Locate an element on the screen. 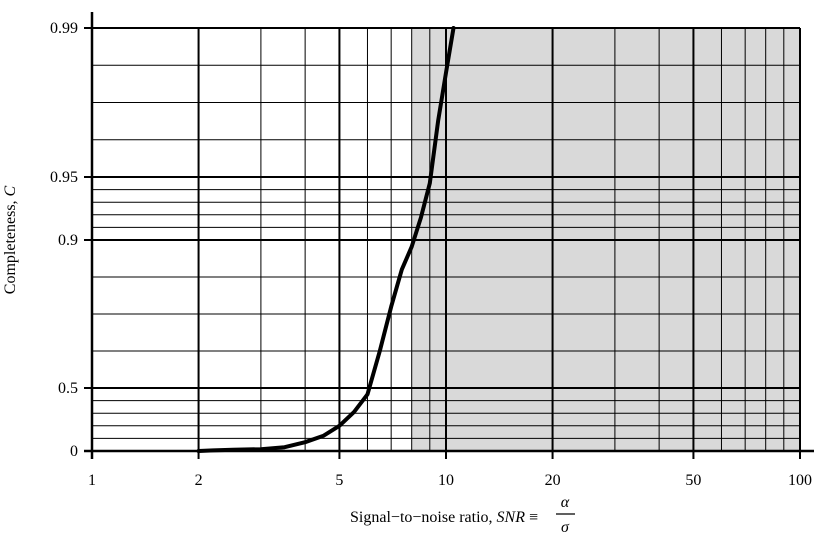  y-axis-label-text: Completeness, is located at coordinates (10, 245).